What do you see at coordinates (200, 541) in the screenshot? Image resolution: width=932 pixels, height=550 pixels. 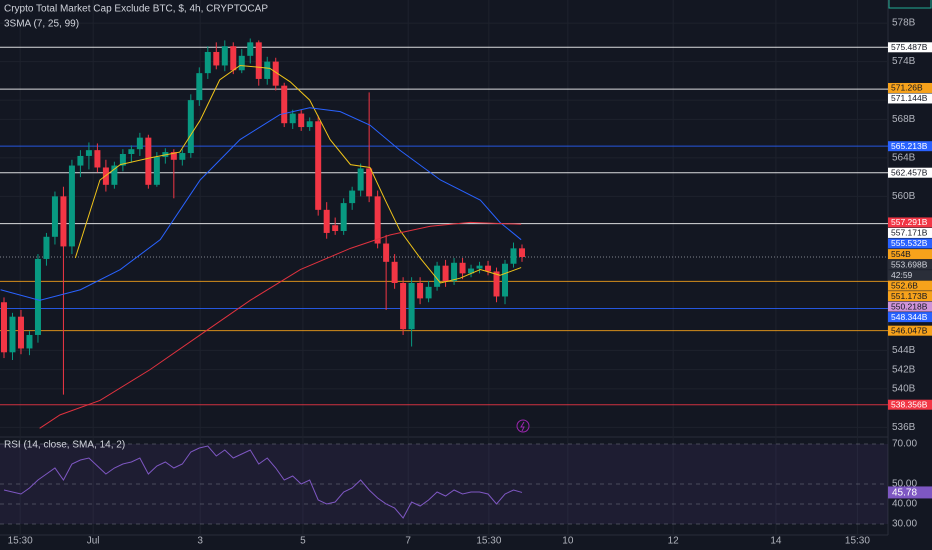 I see `x-tick-label: 3` at bounding box center [200, 541].